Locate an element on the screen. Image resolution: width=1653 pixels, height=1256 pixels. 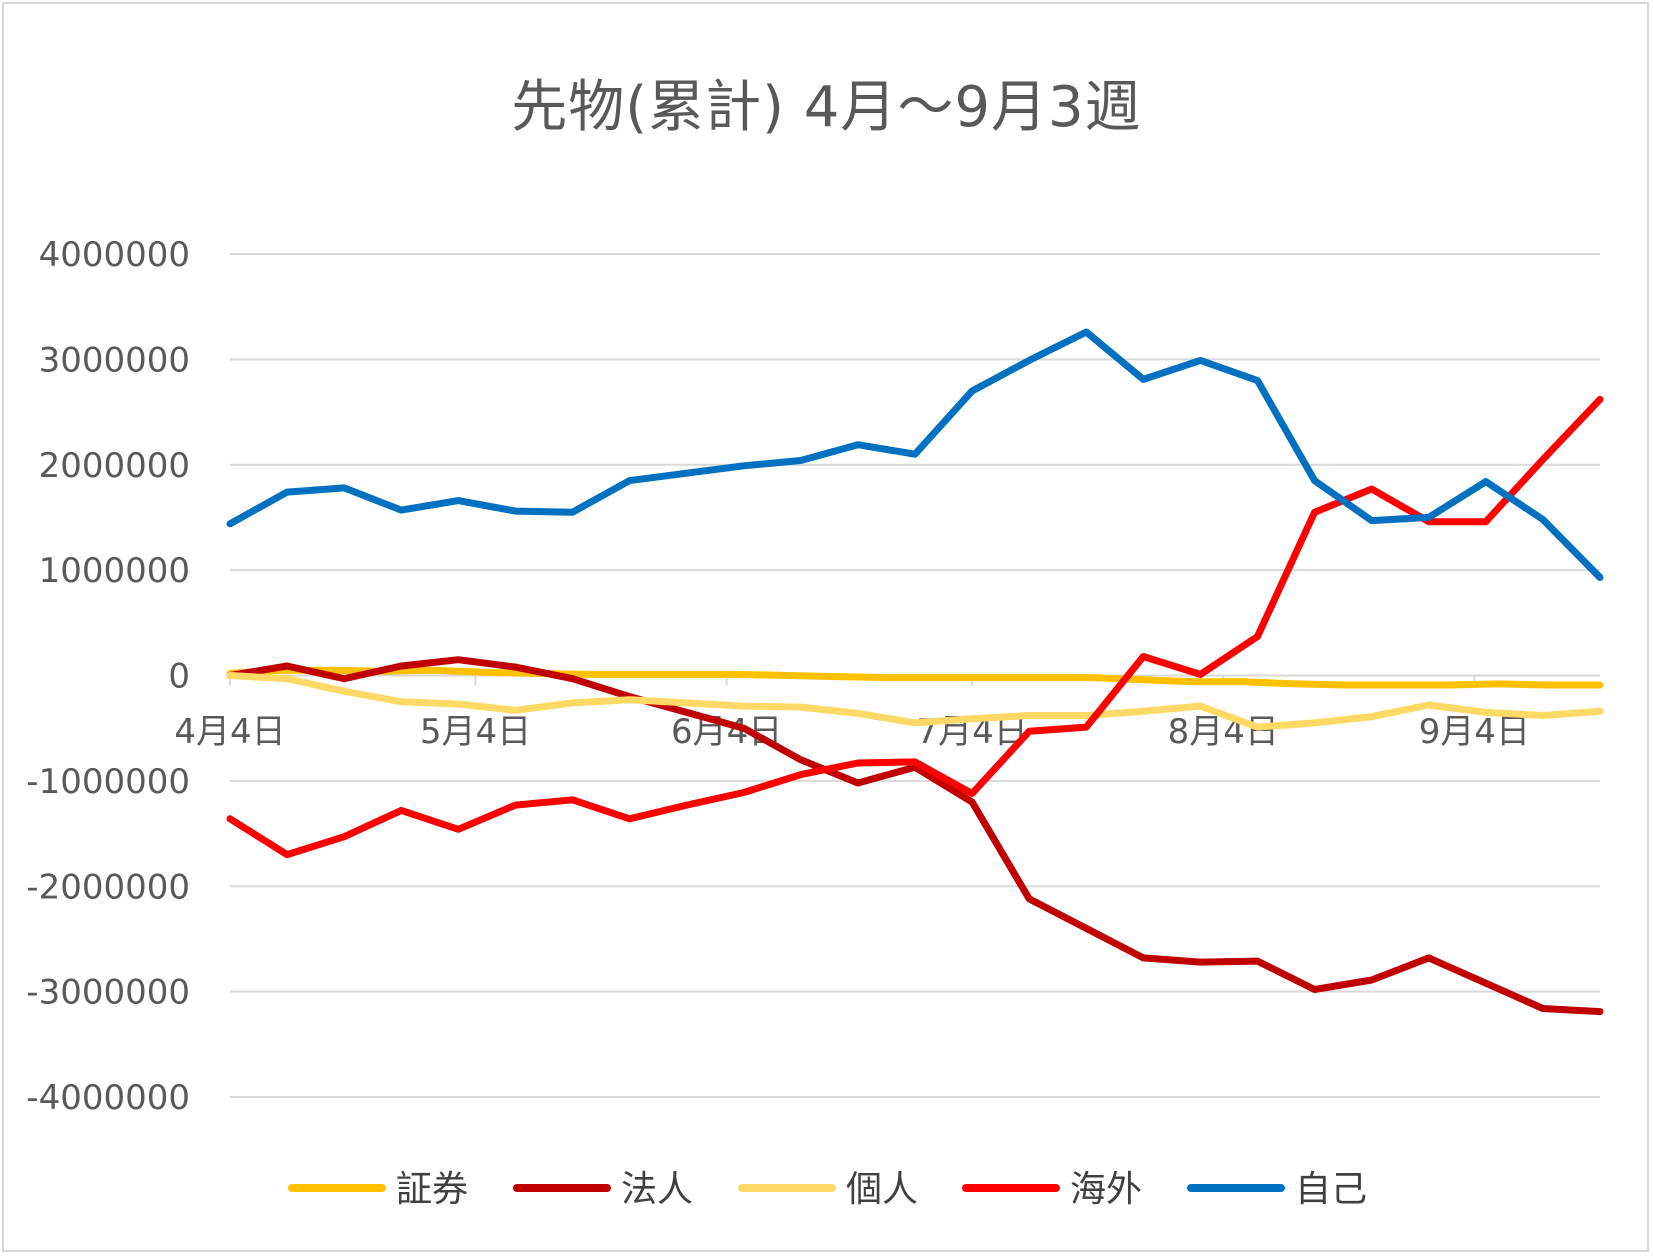
legend-label: 証券 is located at coordinates (432, 1189).